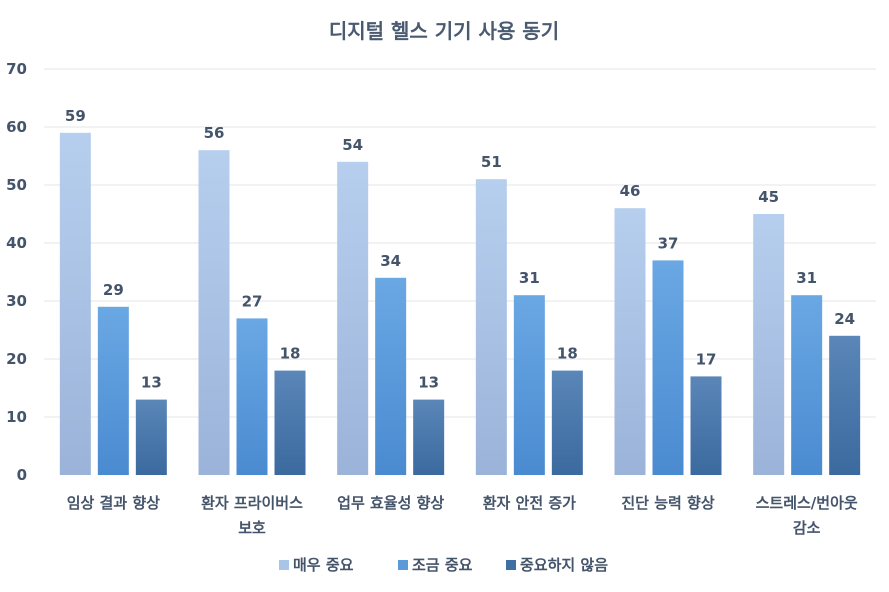  What do you see at coordinates (768, 197) in the screenshot?
I see `data-label: 45` at bounding box center [768, 197].